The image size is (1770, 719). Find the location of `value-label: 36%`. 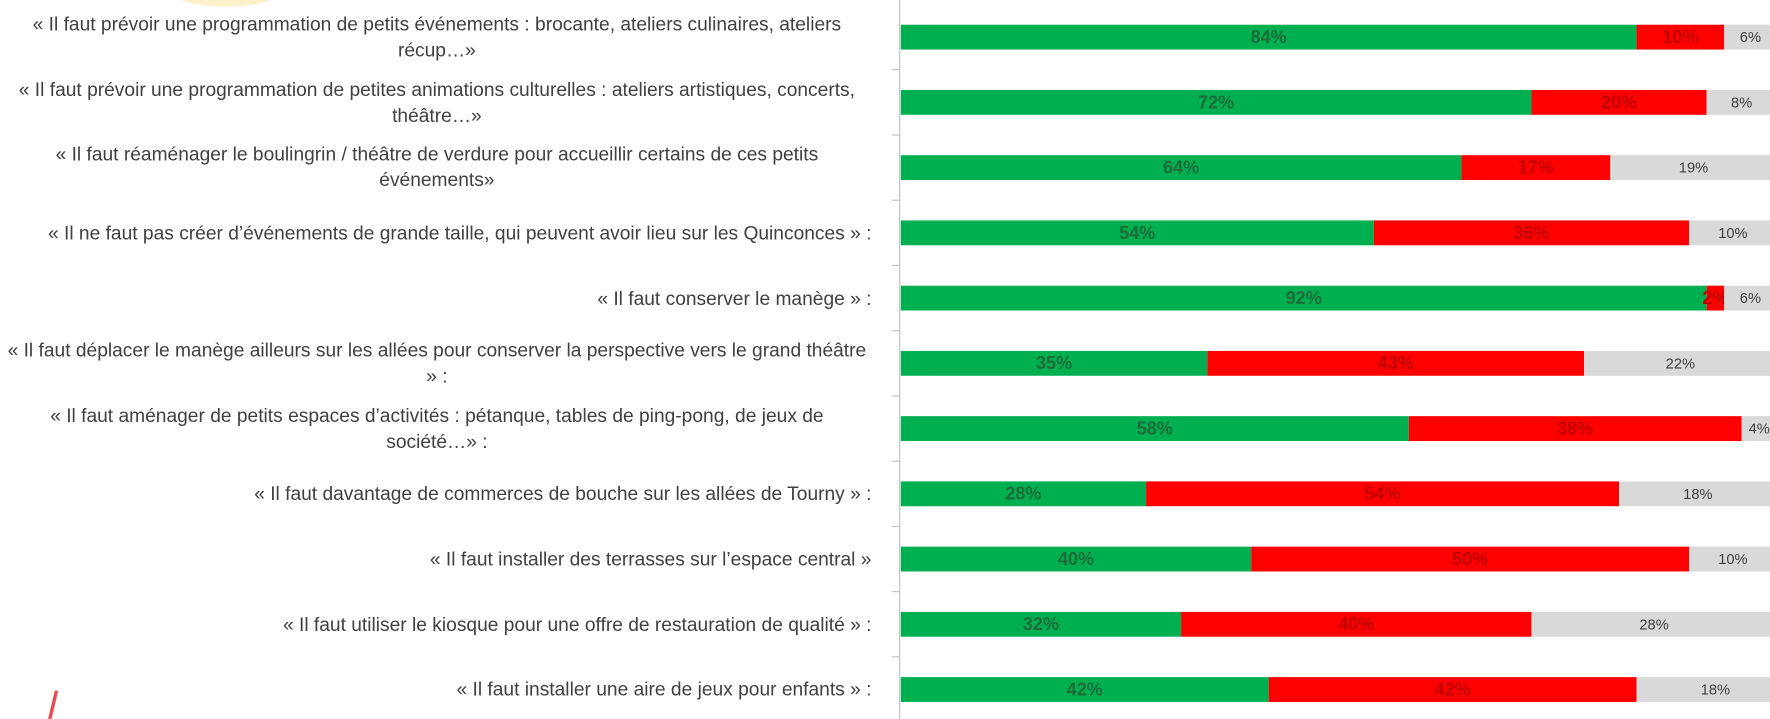

value-label: 36% is located at coordinates (1531, 233).